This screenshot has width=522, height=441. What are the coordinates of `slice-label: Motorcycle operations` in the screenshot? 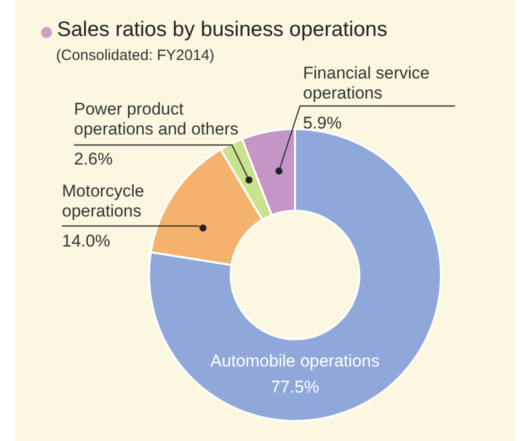 It's located at (103, 201).